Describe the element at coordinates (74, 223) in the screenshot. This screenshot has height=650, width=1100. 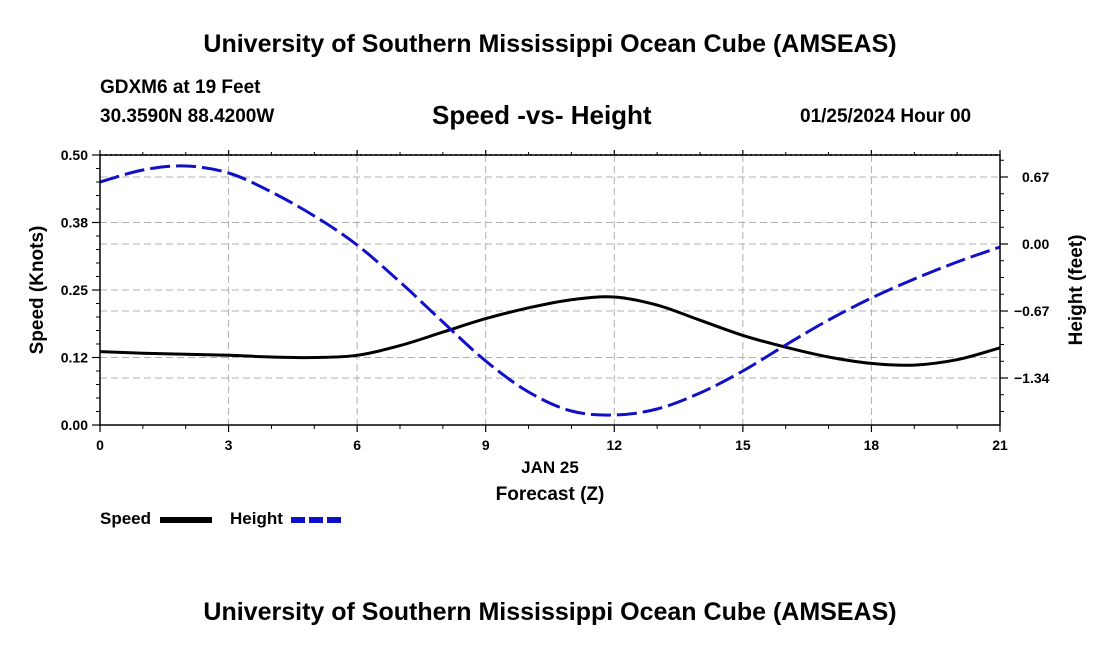
I see `y-left-tick-label: 0.38` at that location.